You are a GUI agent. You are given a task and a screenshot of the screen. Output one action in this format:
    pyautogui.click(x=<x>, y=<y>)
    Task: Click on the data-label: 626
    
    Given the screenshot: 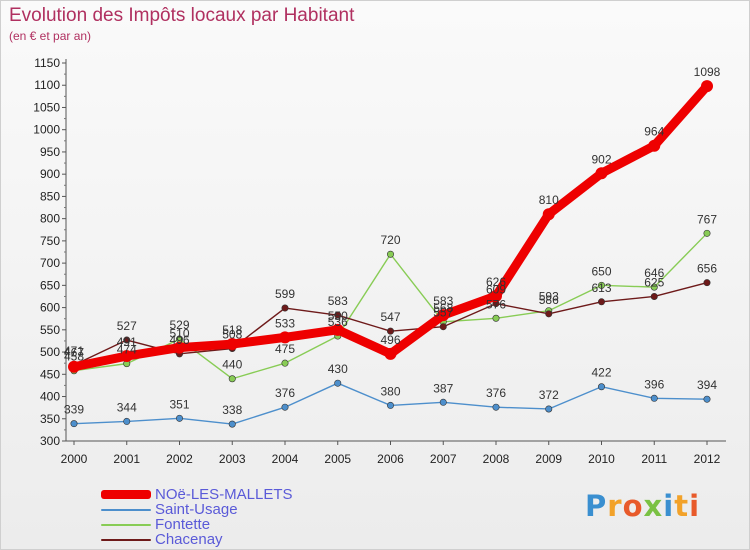 What is the action you would take?
    pyautogui.click(x=496, y=282)
    